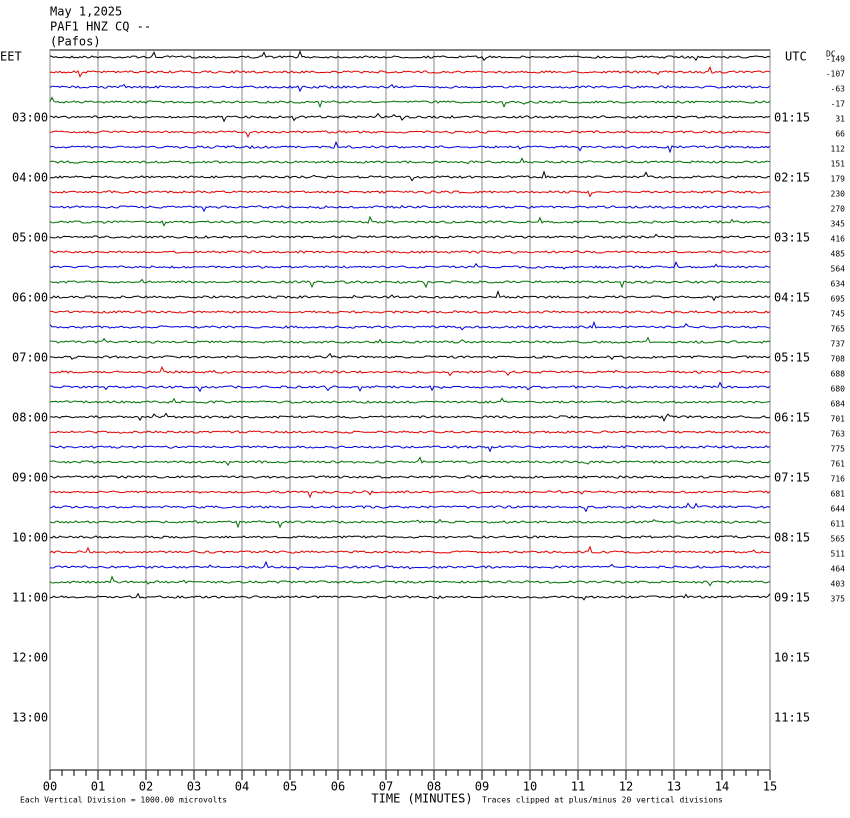 The width and height of the screenshot is (850, 818). Describe the element at coordinates (626, 787) in the screenshot. I see `x-tick-label: 12` at that location.